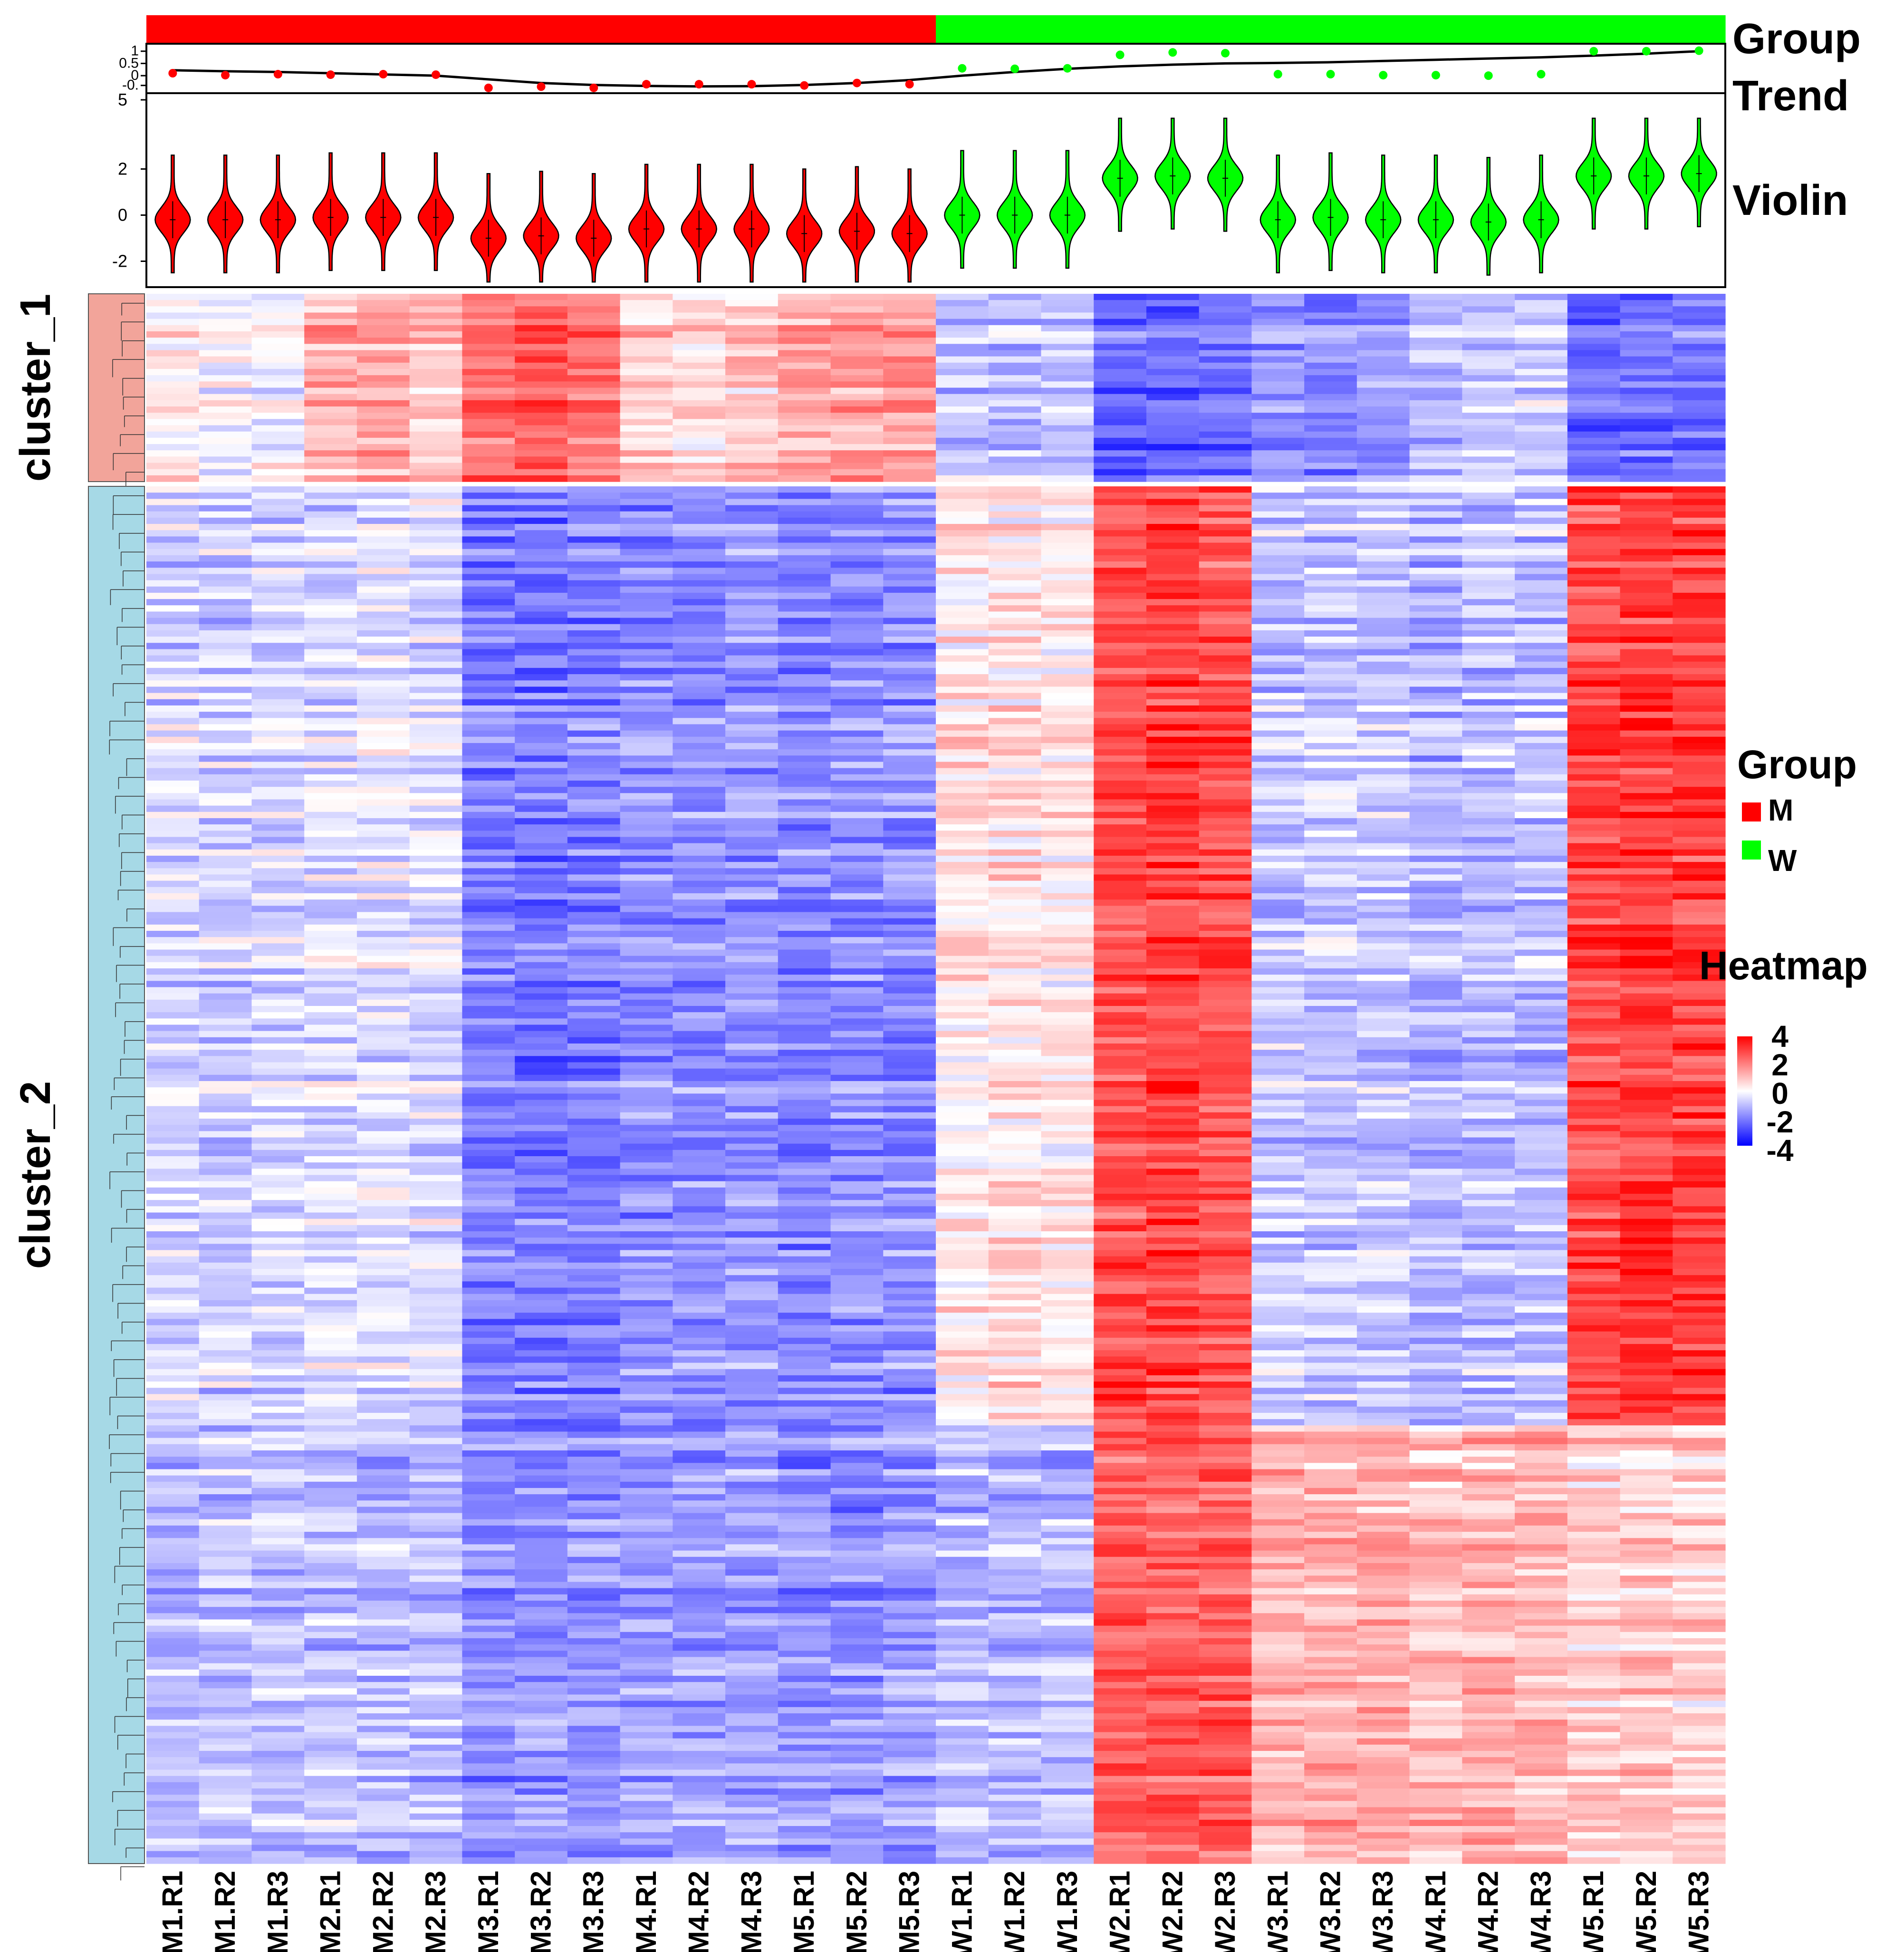  Describe the element at coordinates (857, 29) in the screenshot. I see `group-bar-cell` at that location.